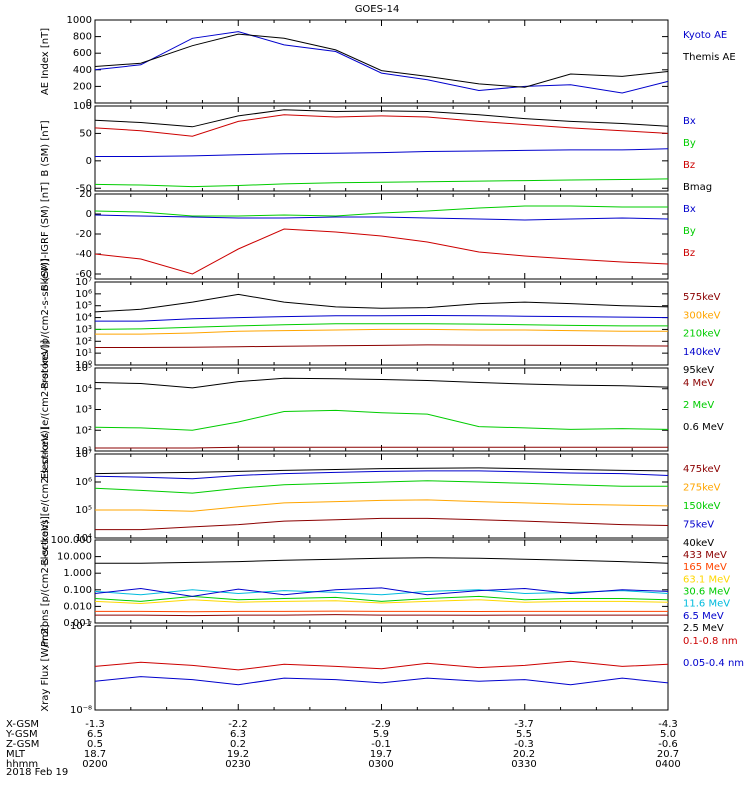 The height and width of the screenshot is (800, 750). What do you see at coordinates (45, 61) in the screenshot?
I see `y-axis-label: AE Index [nT]` at bounding box center [45, 61].